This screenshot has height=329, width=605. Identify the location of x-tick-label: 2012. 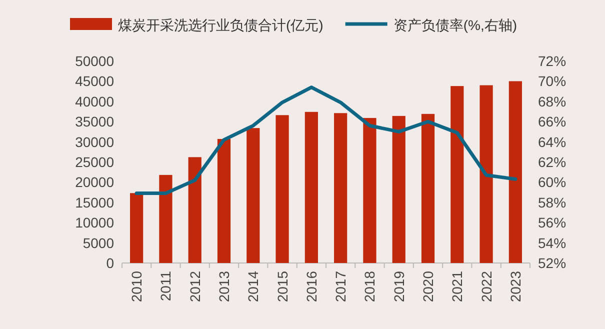
(194, 286).